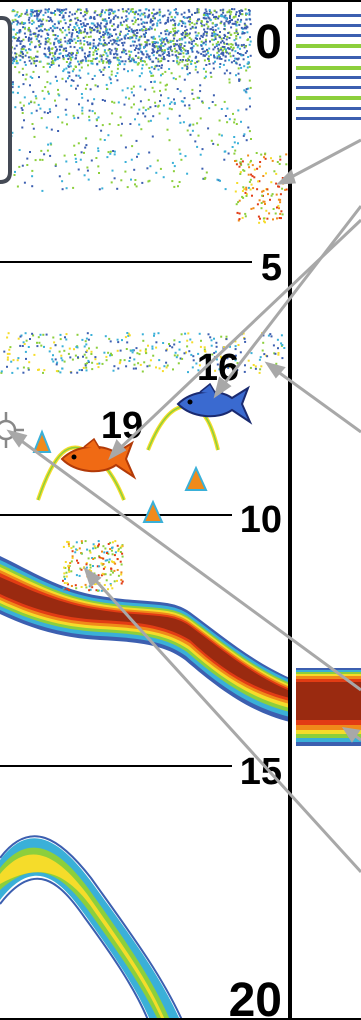  What do you see at coordinates (12, 430) in the screenshot?
I see `crosshair-icon` at bounding box center [12, 430].